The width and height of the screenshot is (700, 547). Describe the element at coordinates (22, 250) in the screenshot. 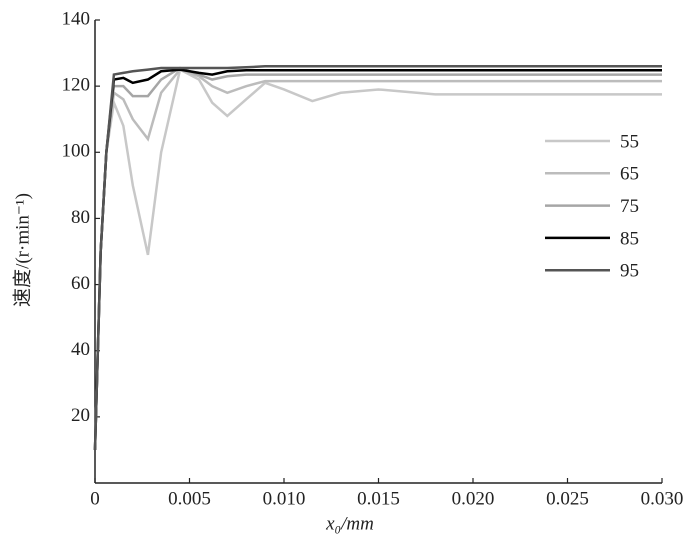

I see `y-axis-label: 速度/(r·min⁻¹)` at that location.